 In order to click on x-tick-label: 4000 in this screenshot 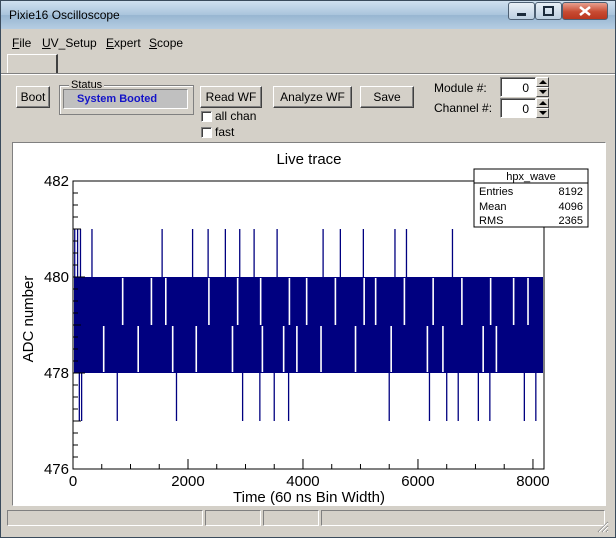, I will do `click(302, 481)`.